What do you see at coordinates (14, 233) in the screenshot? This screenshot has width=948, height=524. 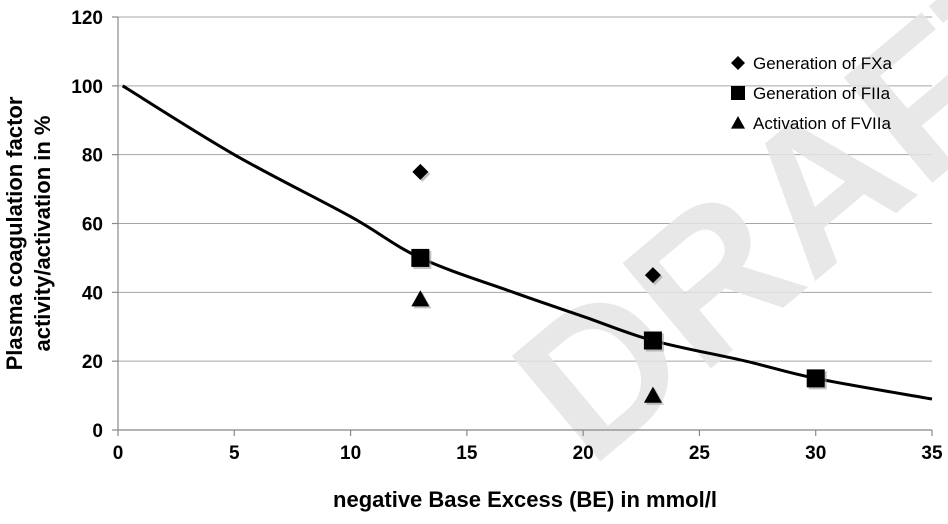 I see `y-axis-title-line-1: Plasma coagulation factor` at bounding box center [14, 233].